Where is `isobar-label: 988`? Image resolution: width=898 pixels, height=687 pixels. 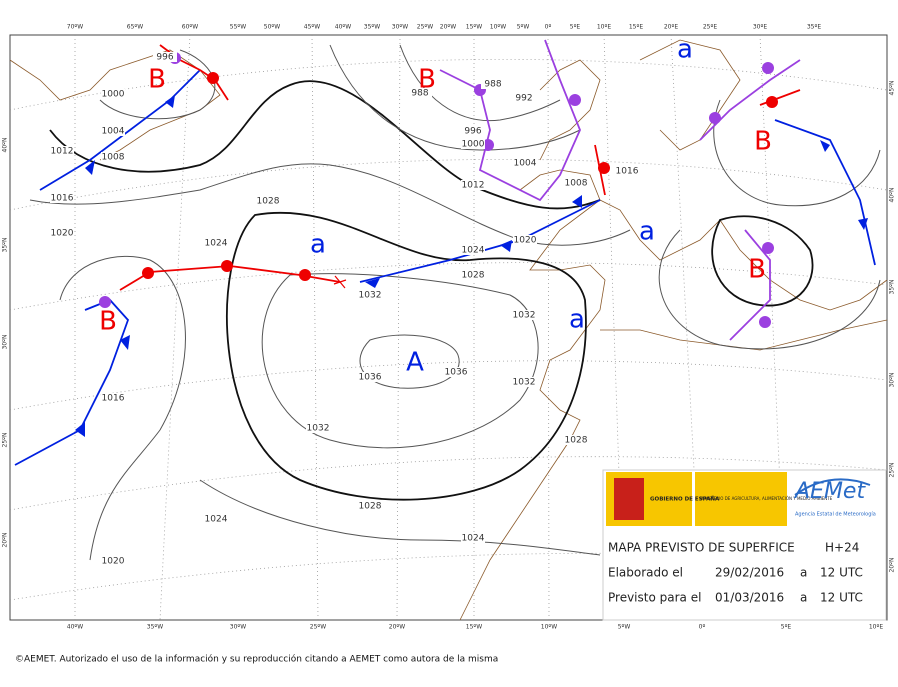
isobar-label: 988 is located at coordinates (419, 94).